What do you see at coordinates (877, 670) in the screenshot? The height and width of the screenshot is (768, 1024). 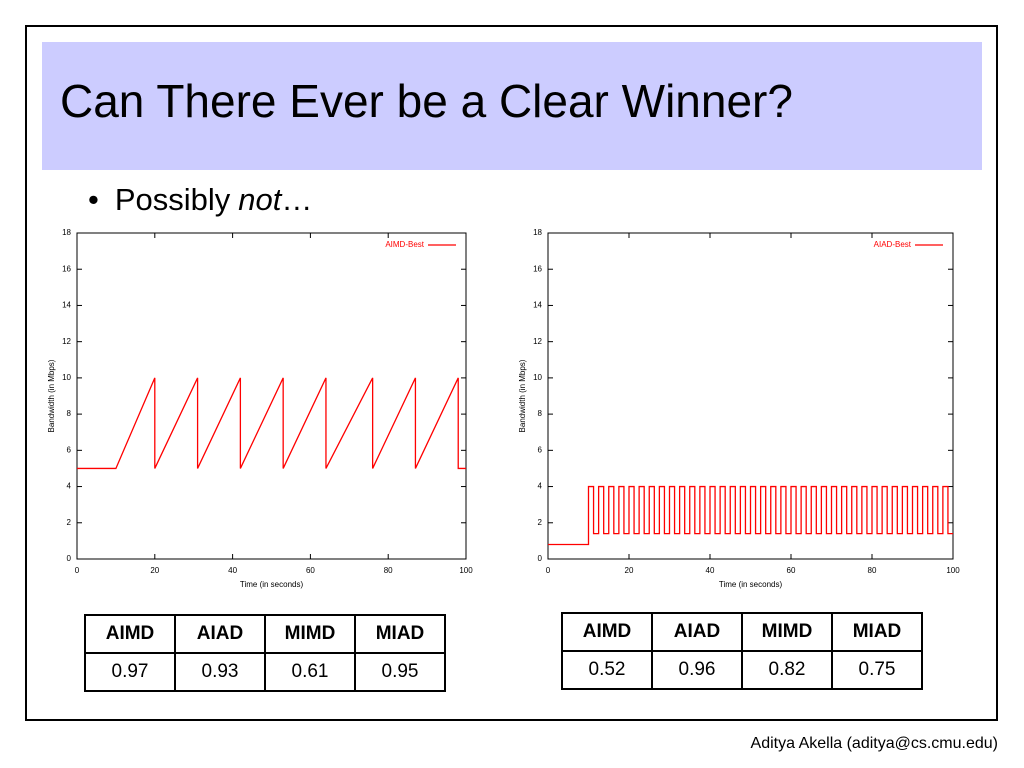 I see `table-cell: 0.75` at bounding box center [877, 670].